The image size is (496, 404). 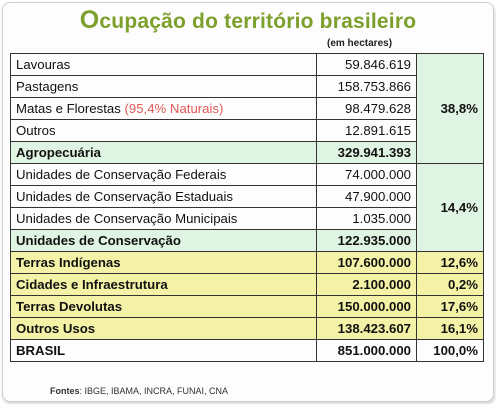 I want to click on row-pct: 12,6%, so click(x=450, y=262).